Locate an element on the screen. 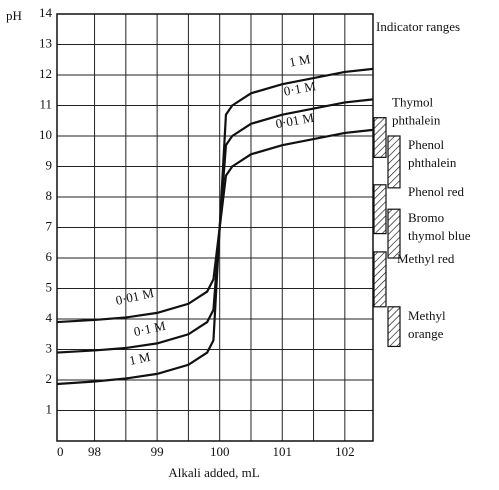 This screenshot has height=490, width=499. indicator-label: Bromo is located at coordinates (426, 217).